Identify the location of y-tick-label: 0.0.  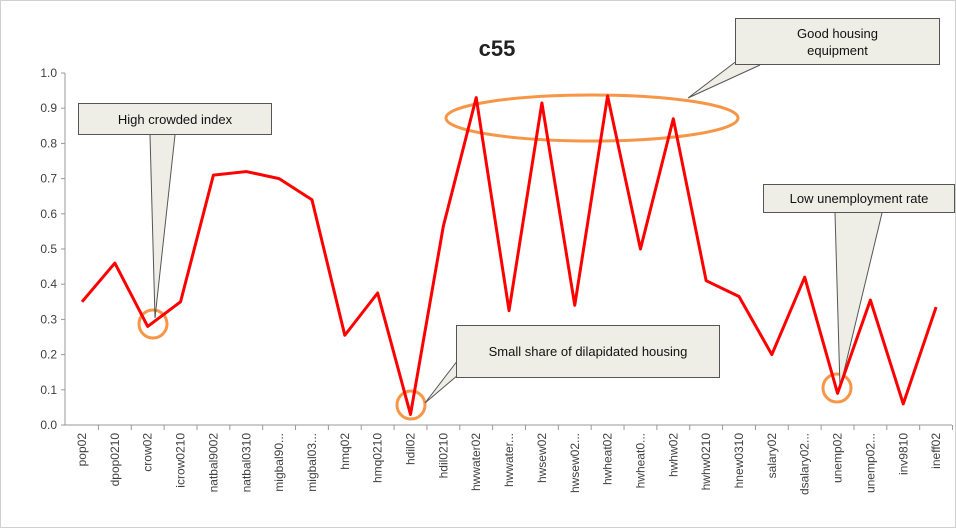
(48, 425).